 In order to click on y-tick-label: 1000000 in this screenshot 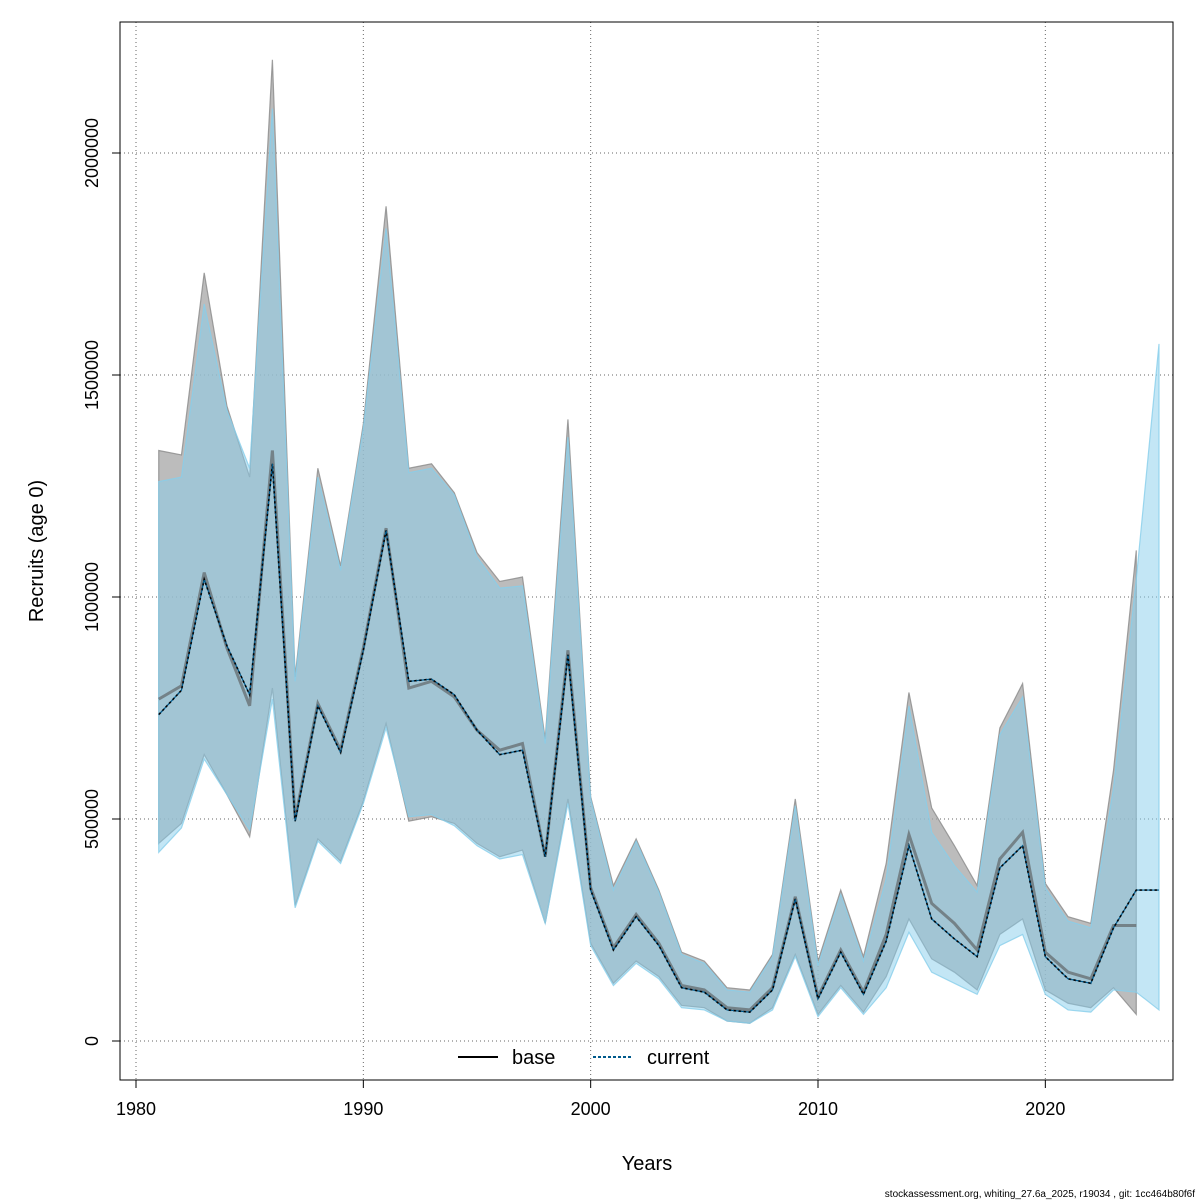, I will do `click(92, 597)`.